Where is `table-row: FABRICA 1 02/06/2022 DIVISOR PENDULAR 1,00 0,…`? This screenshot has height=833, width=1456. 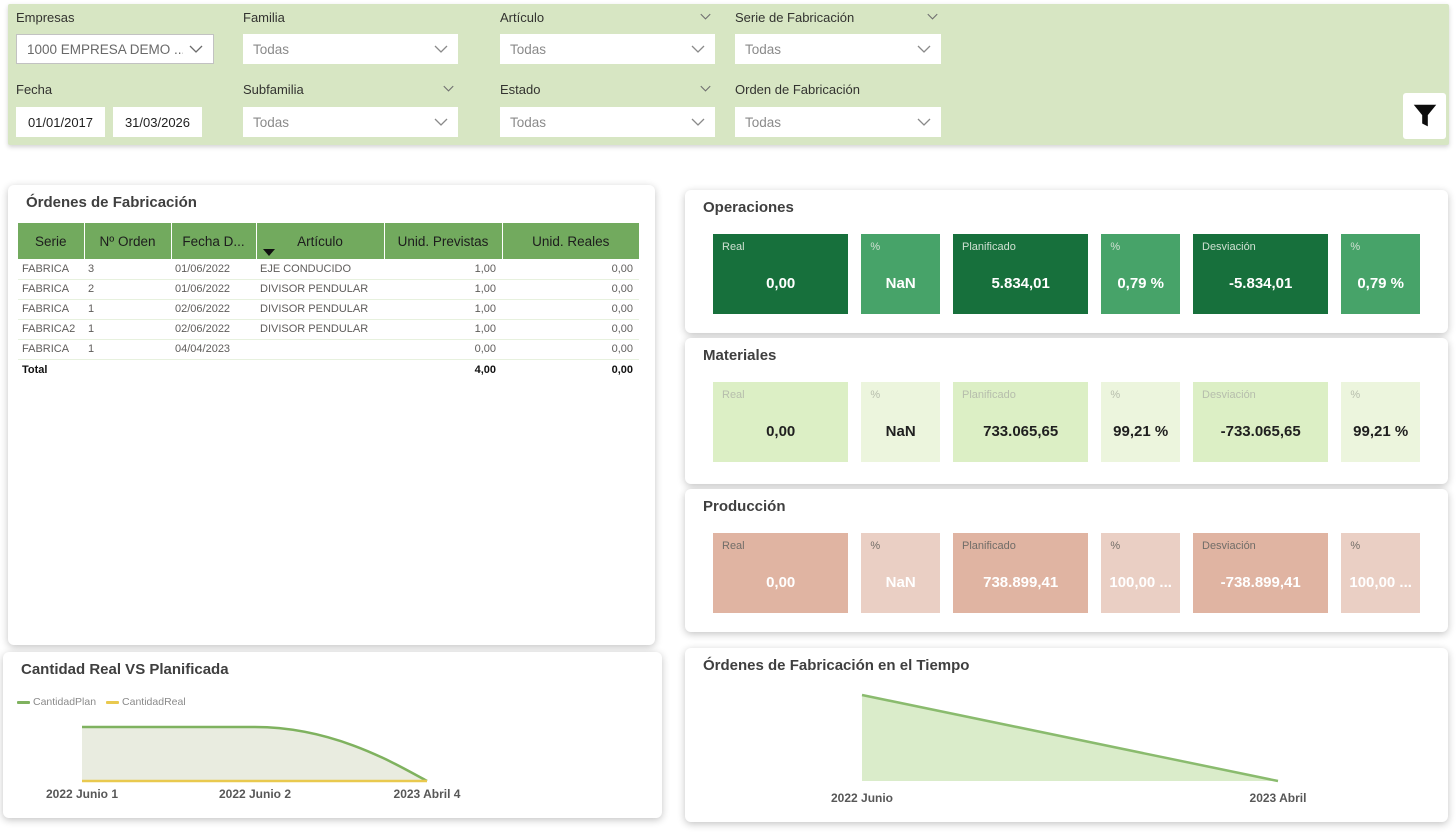
table-row: FABRICA 1 02/06/2022 DIVISOR PENDULAR 1,00 0,… is located at coordinates (328, 309).